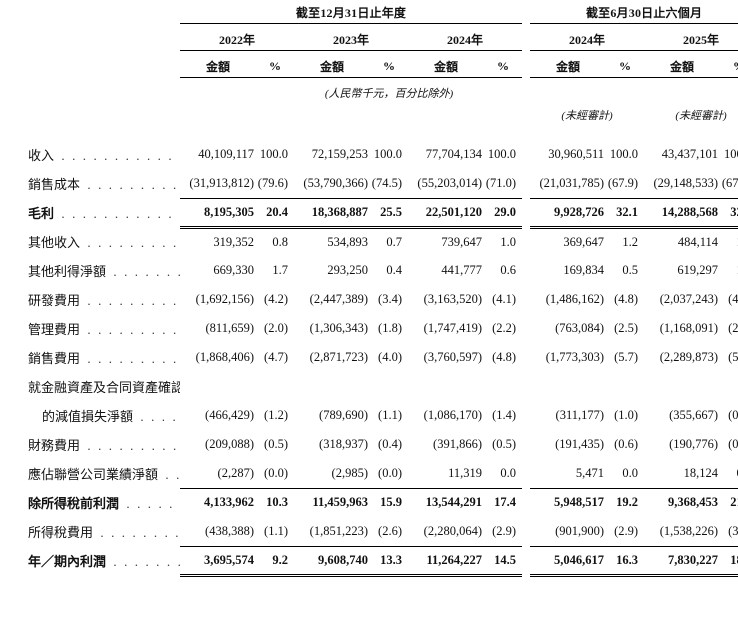 The height and width of the screenshot is (636, 738). Describe the element at coordinates (90, 270) in the screenshot. I see `row-label: 其他利得淨額 . . . . . . . . . . . . . . . .` at that location.